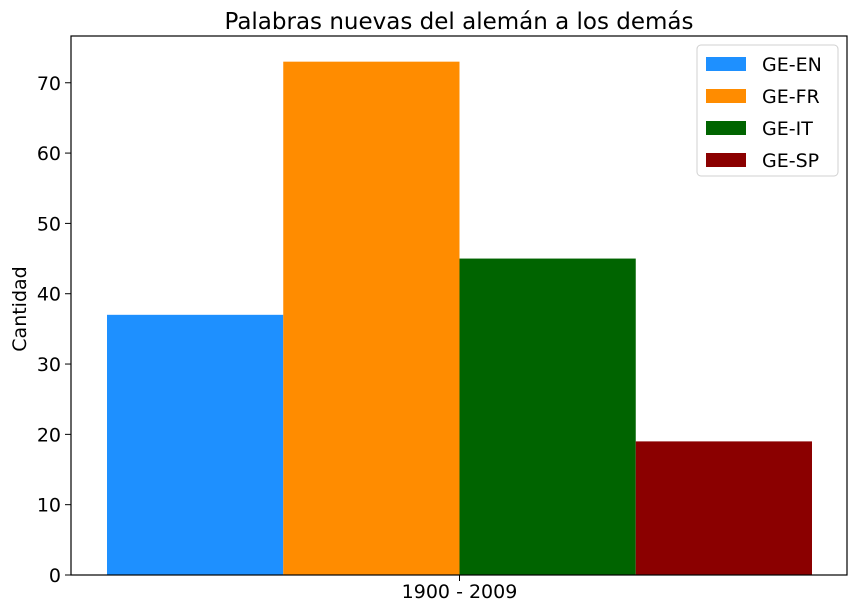  I want to click on y-ticks-layer: 0 10 20 30 40 50 60 70, so click(54, 330).